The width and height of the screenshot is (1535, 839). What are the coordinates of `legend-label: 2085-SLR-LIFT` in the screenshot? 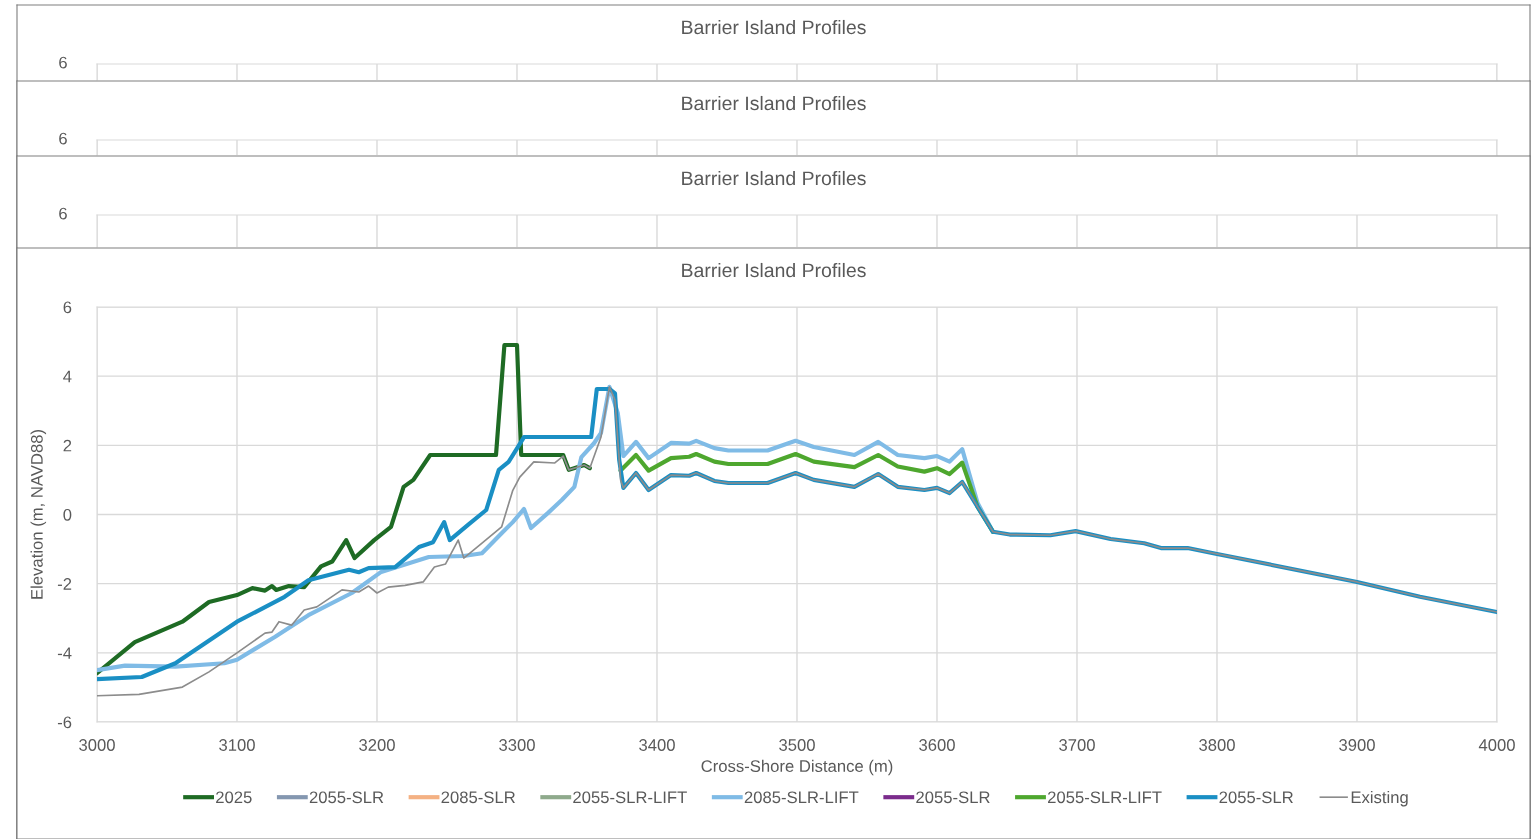 It's located at (801, 797).